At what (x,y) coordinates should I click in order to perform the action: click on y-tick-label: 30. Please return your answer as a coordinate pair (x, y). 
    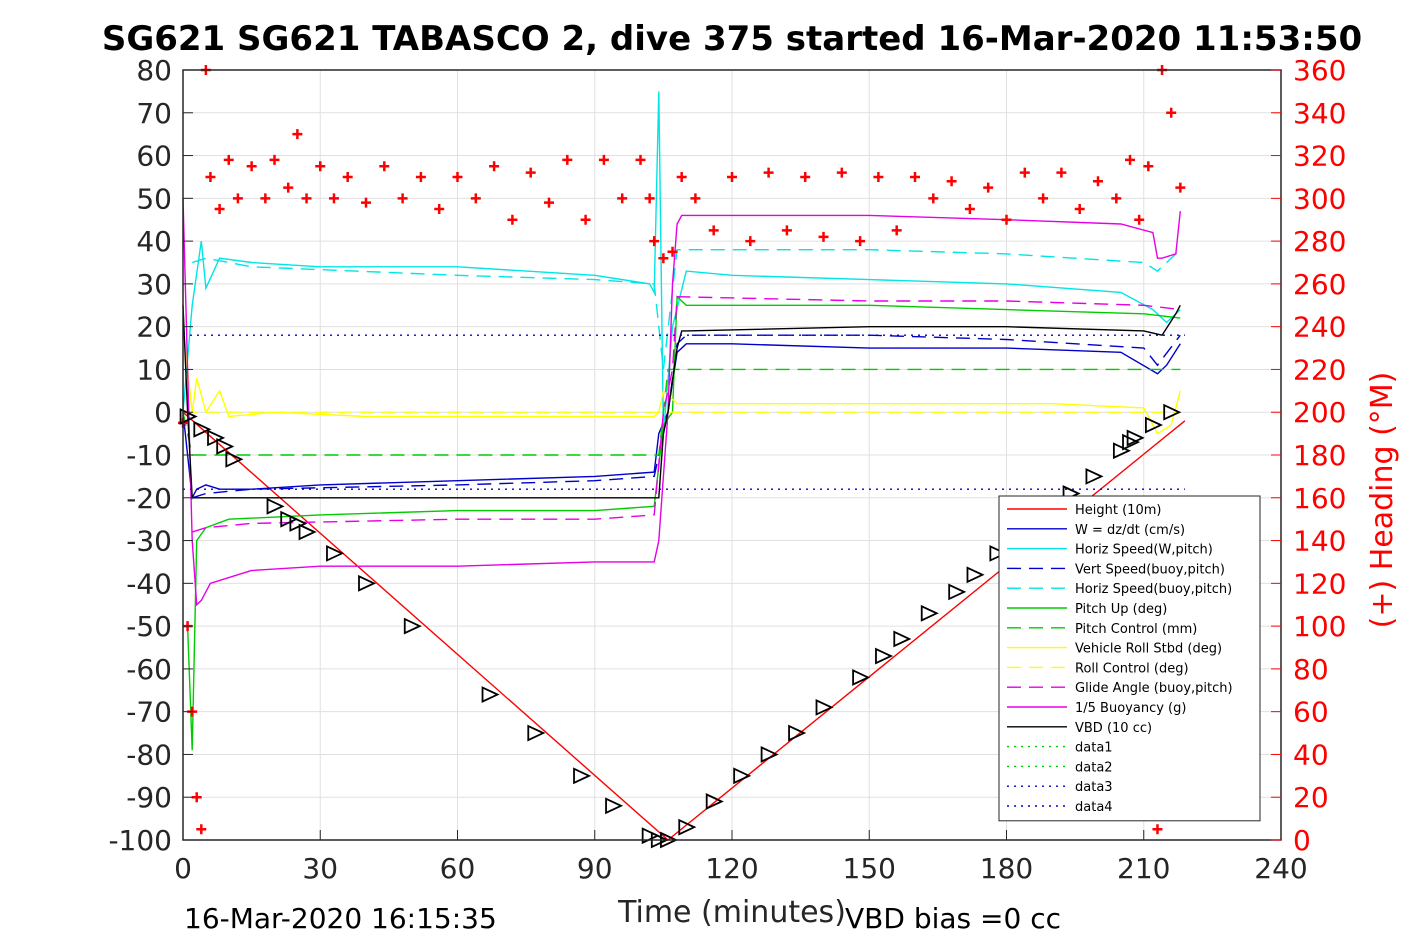
    Looking at the image, I should click on (154, 284).